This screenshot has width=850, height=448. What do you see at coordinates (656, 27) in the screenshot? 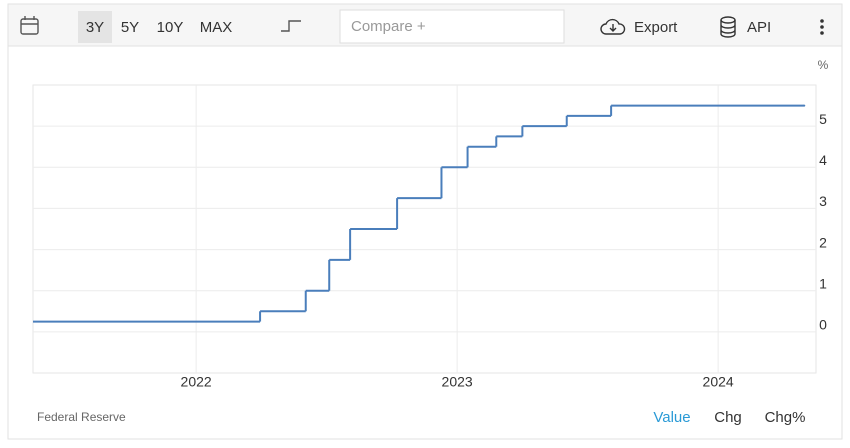
I see `export-button: Export` at bounding box center [656, 27].